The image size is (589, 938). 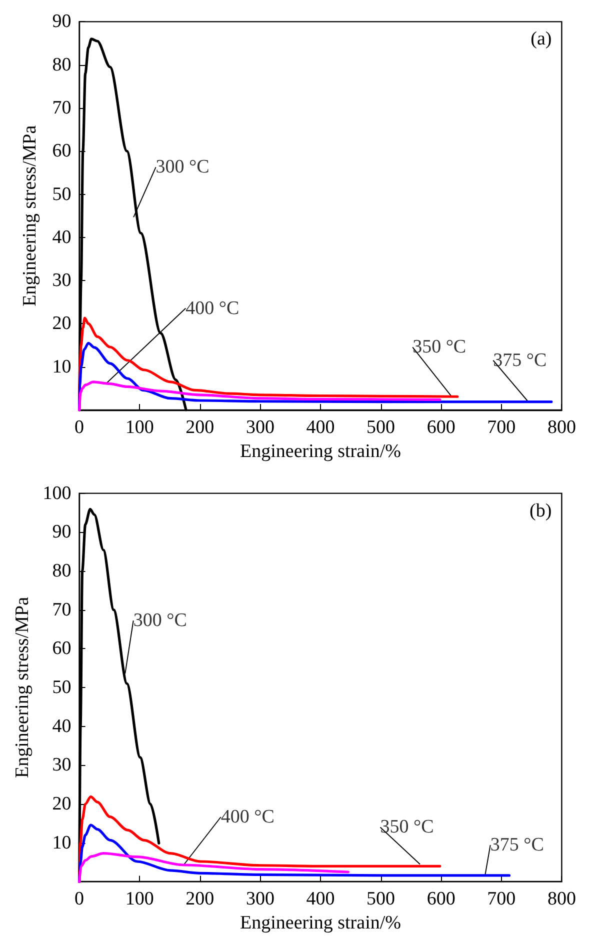 I want to click on annotation: (b), so click(x=541, y=511).